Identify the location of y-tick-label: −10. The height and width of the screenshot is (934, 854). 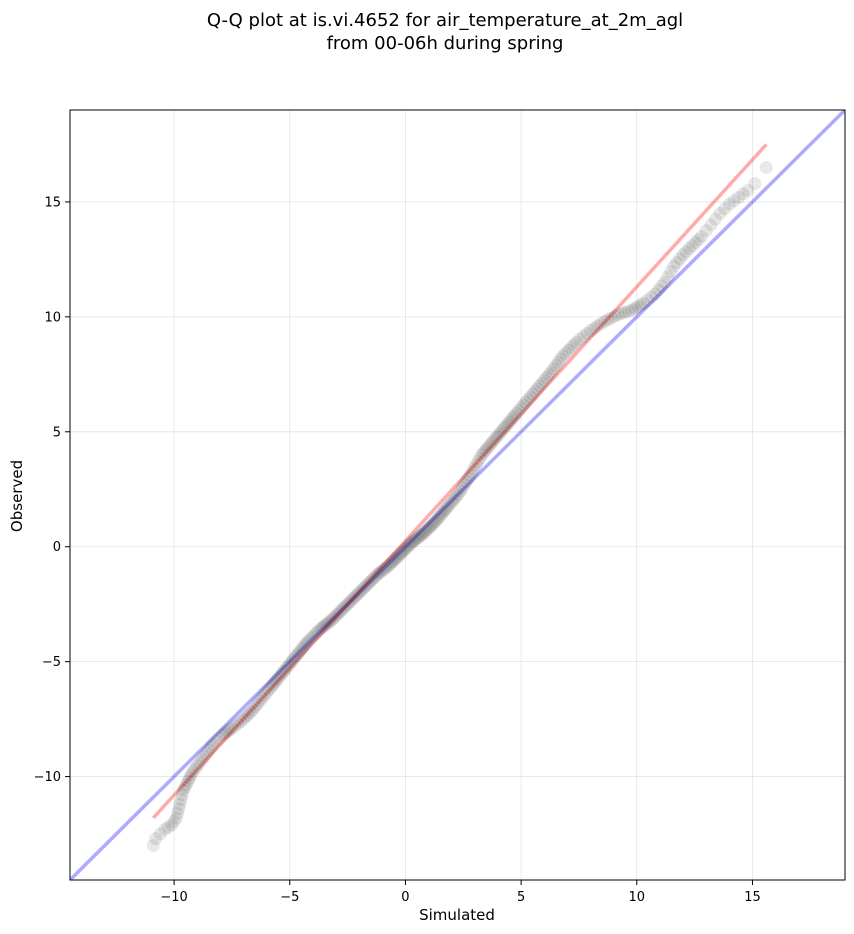
(47, 777).